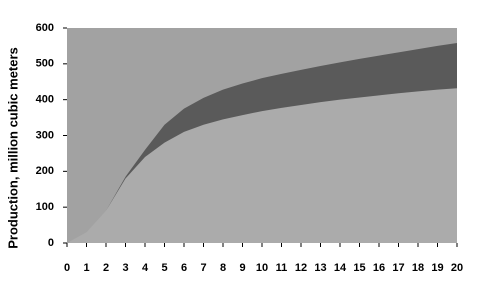 Image resolution: width=478 pixels, height=294 pixels. I want to click on x-tick-label: 9, so click(242, 268).